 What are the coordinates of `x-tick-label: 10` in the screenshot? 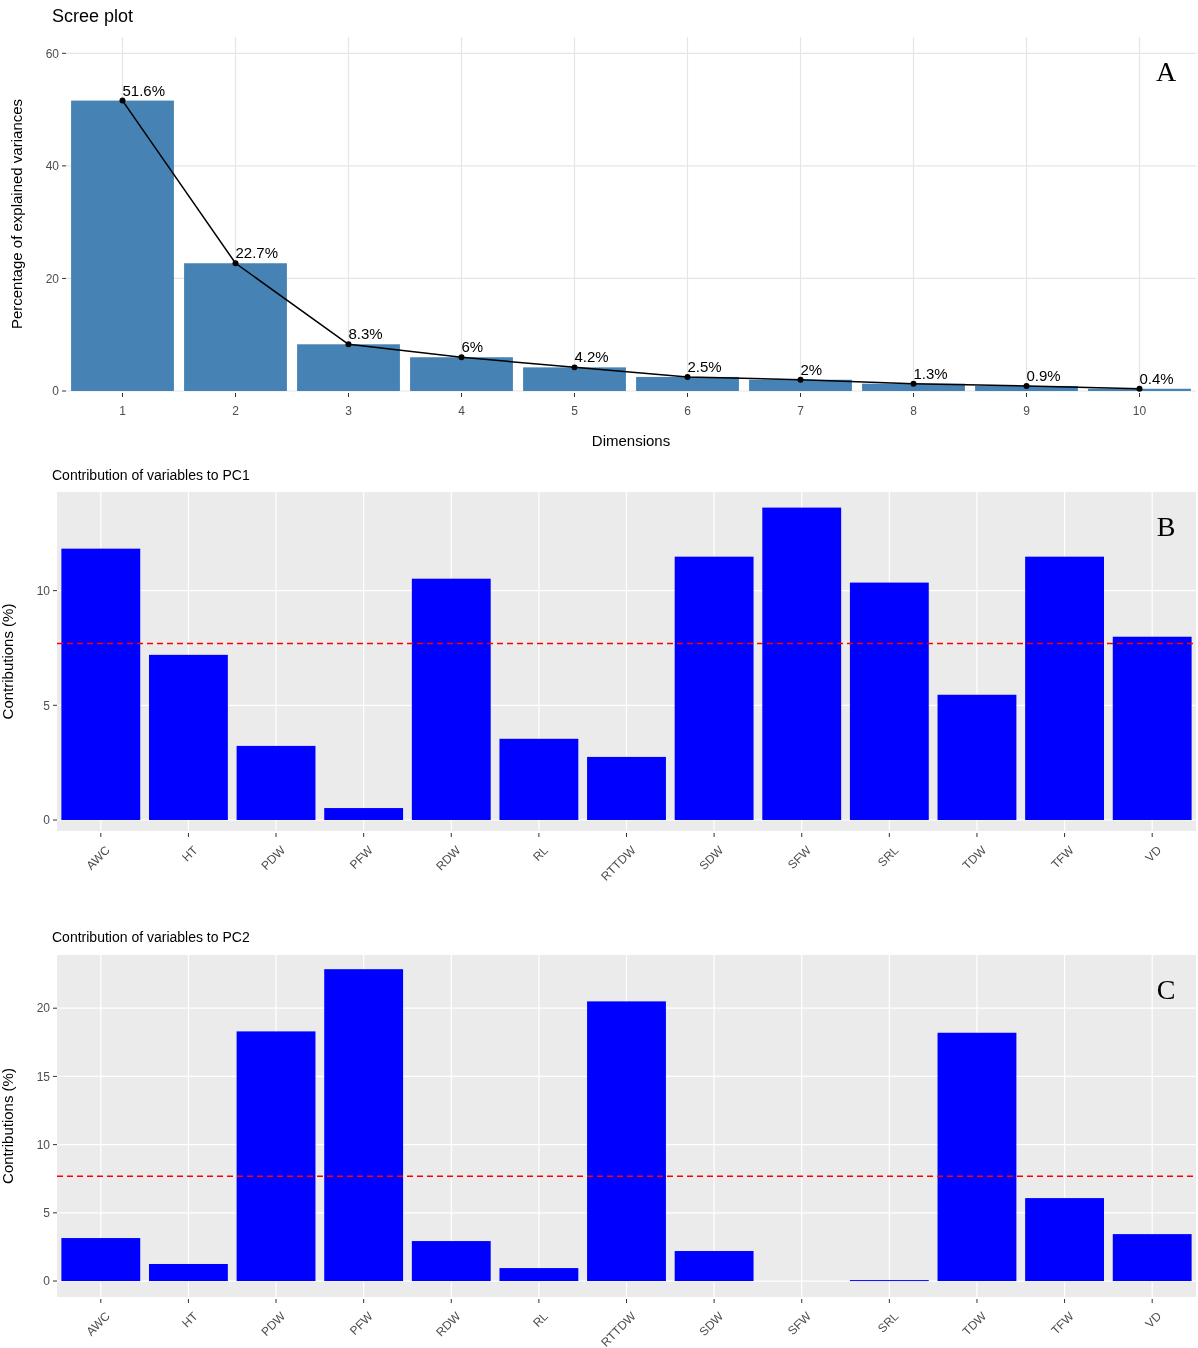 It's located at (1139, 411).